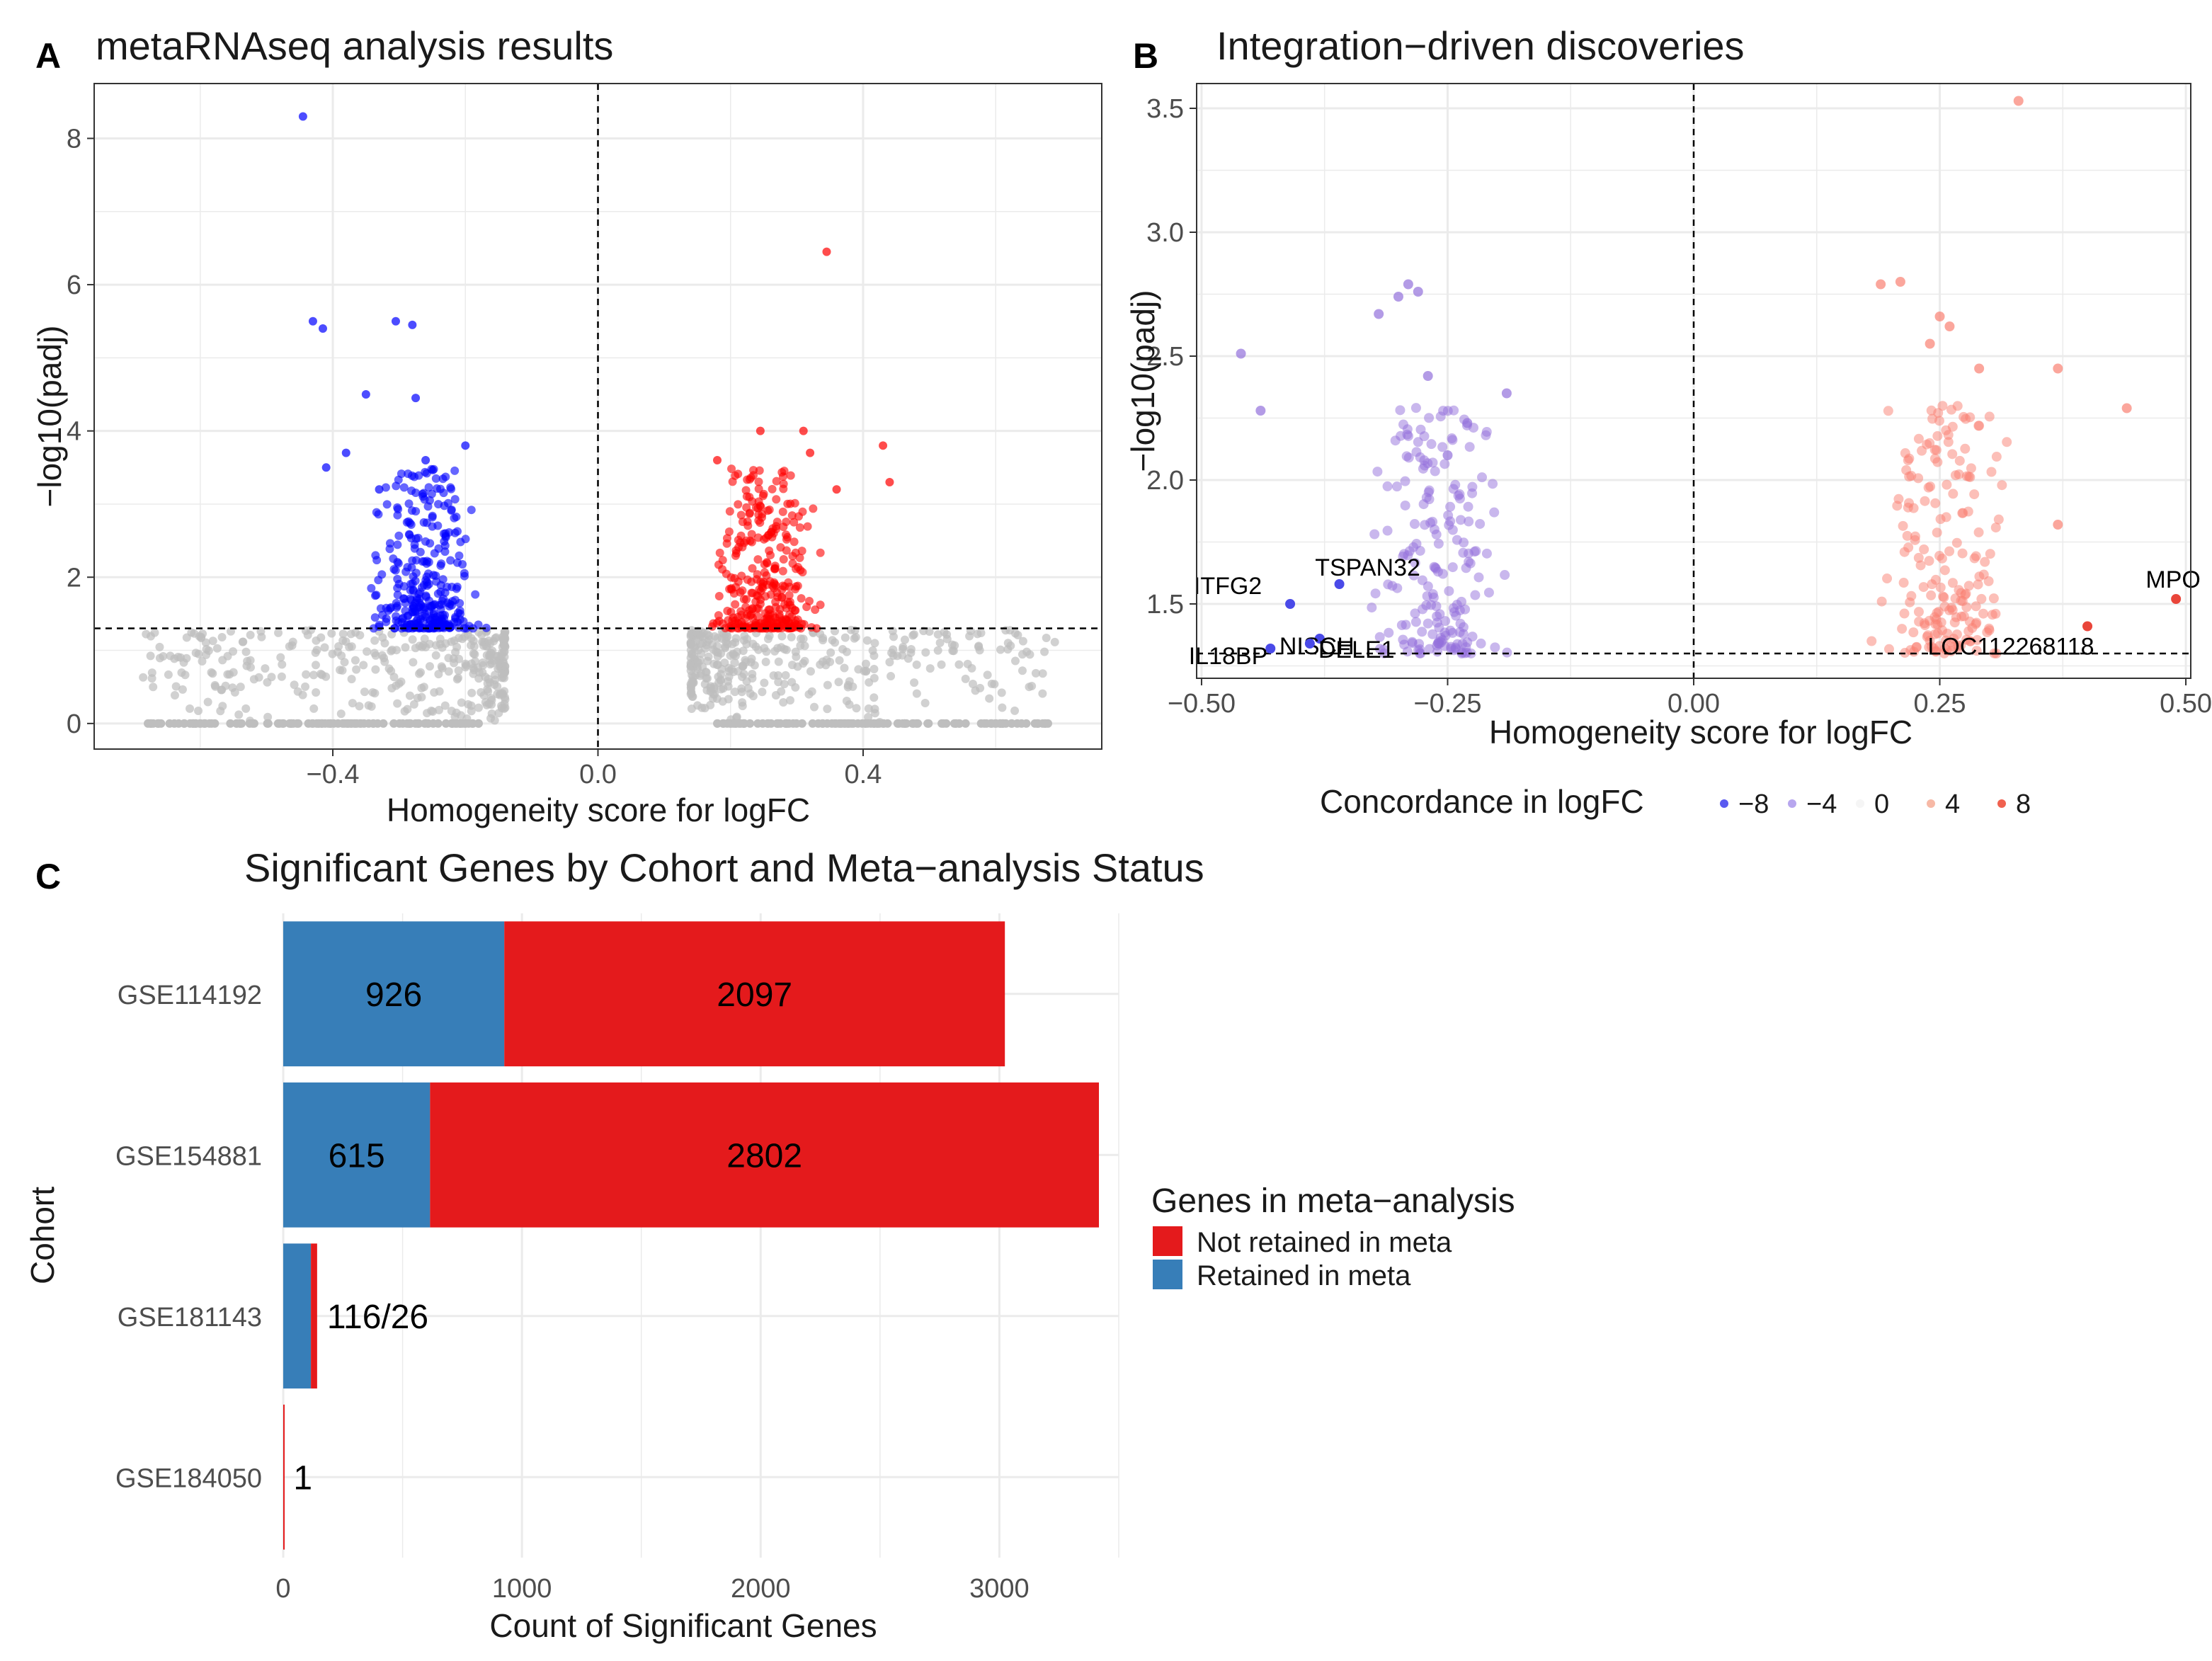 Image resolution: width=2212 pixels, height=1661 pixels. What do you see at coordinates (1146, 56) in the screenshot?
I see `panel-b-letter: B` at bounding box center [1146, 56].